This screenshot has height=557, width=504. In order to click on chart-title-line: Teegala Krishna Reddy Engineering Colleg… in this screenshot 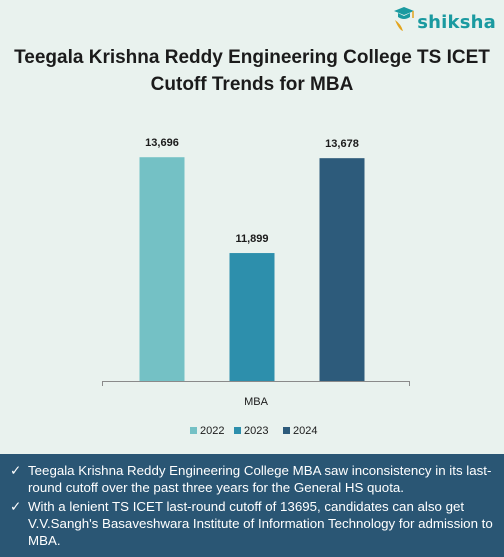, I will do `click(252, 57)`.